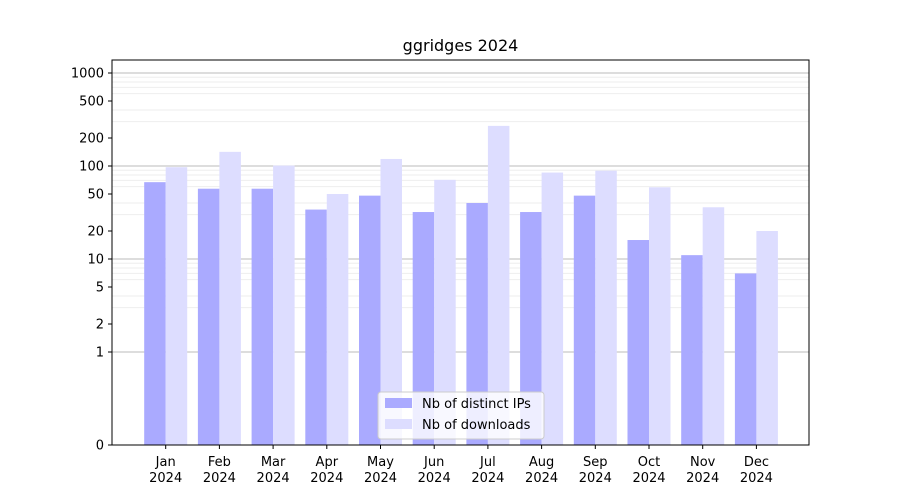 The height and width of the screenshot is (500, 900). I want to click on y-tick-label: 5, so click(100, 287).